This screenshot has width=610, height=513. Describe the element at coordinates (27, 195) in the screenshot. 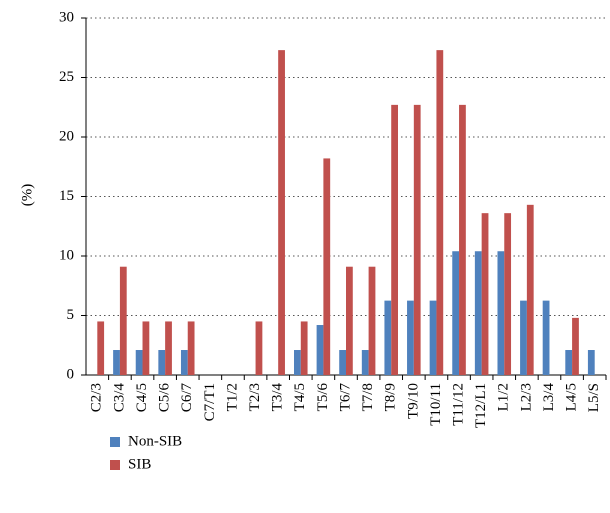

I see `y-axis-label: (%)` at that location.